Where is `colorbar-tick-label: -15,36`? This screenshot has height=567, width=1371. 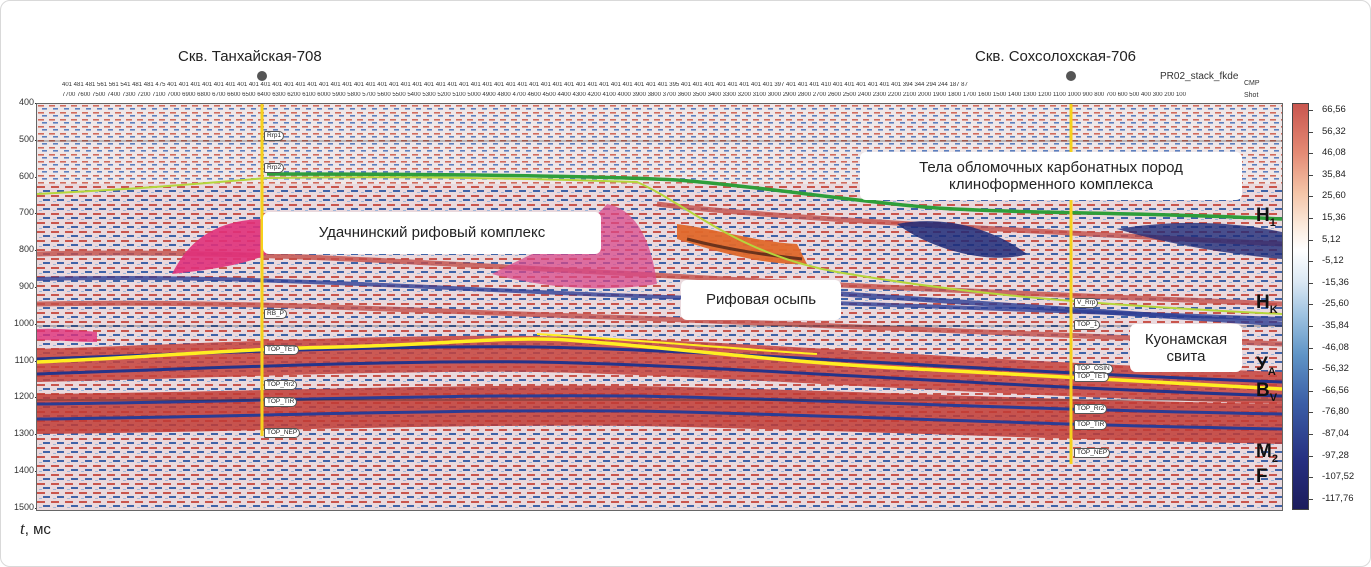 colorbar-tick-label: -15,36 is located at coordinates (1335, 282).